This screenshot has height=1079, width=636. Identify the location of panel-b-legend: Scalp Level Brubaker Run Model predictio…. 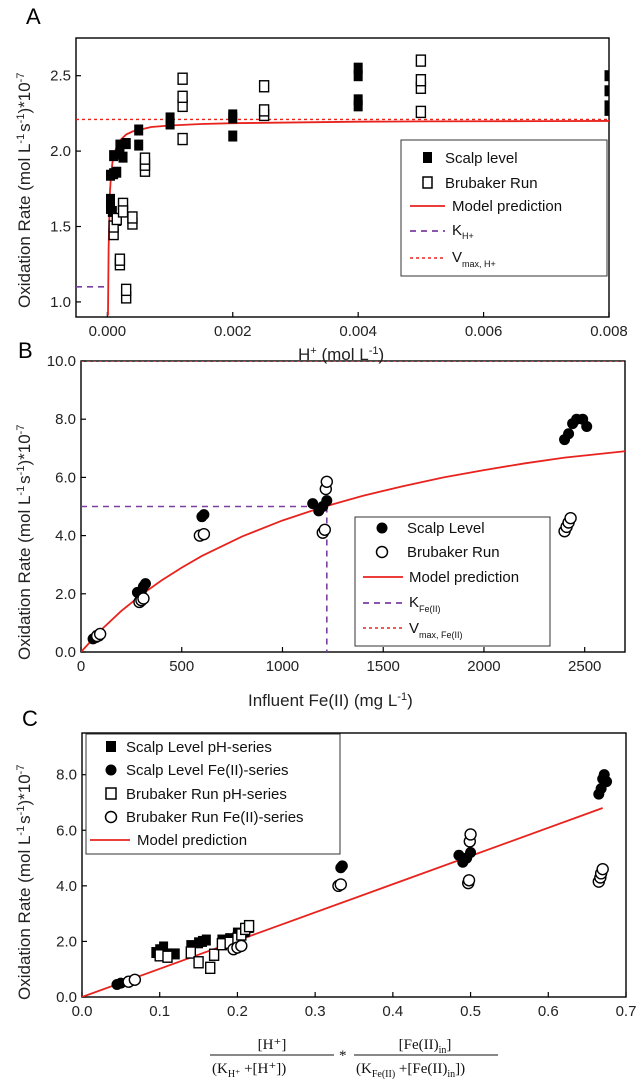
(452, 581).